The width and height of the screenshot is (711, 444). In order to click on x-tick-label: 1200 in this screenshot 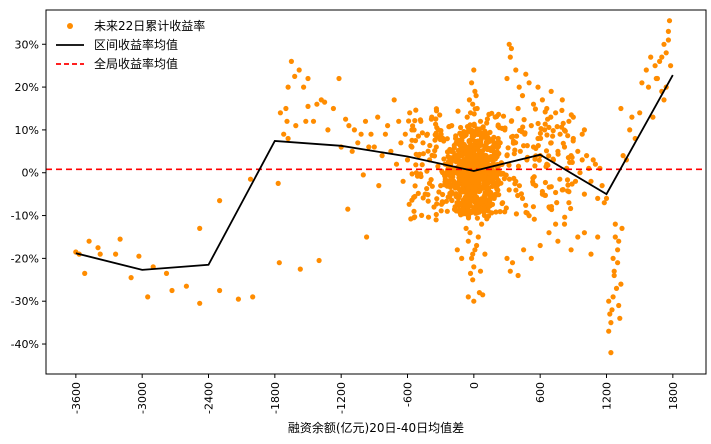, I will do `click(607, 396)`.